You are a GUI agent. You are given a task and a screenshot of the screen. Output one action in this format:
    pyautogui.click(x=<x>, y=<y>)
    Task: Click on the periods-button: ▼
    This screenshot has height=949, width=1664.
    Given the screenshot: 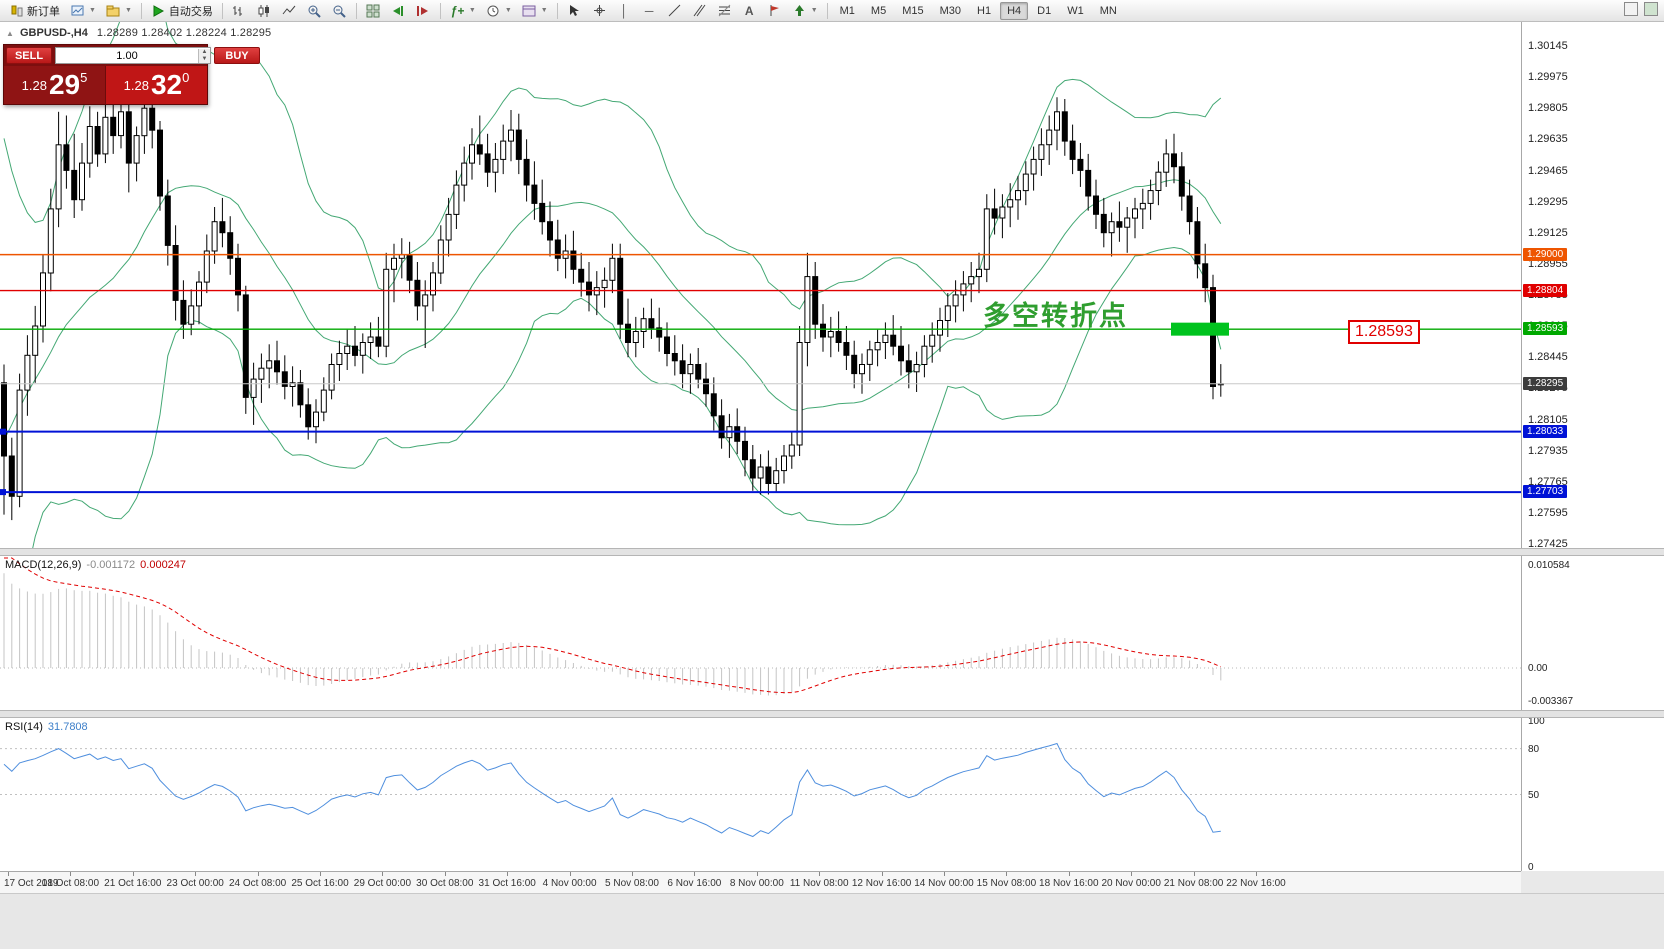 What is the action you would take?
    pyautogui.click(x=499, y=11)
    